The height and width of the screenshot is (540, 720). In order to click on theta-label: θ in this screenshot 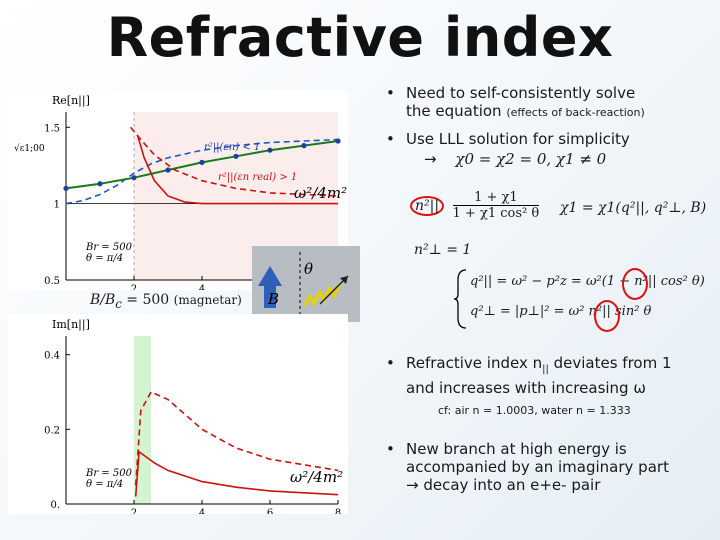, I will do `click(309, 269)`.